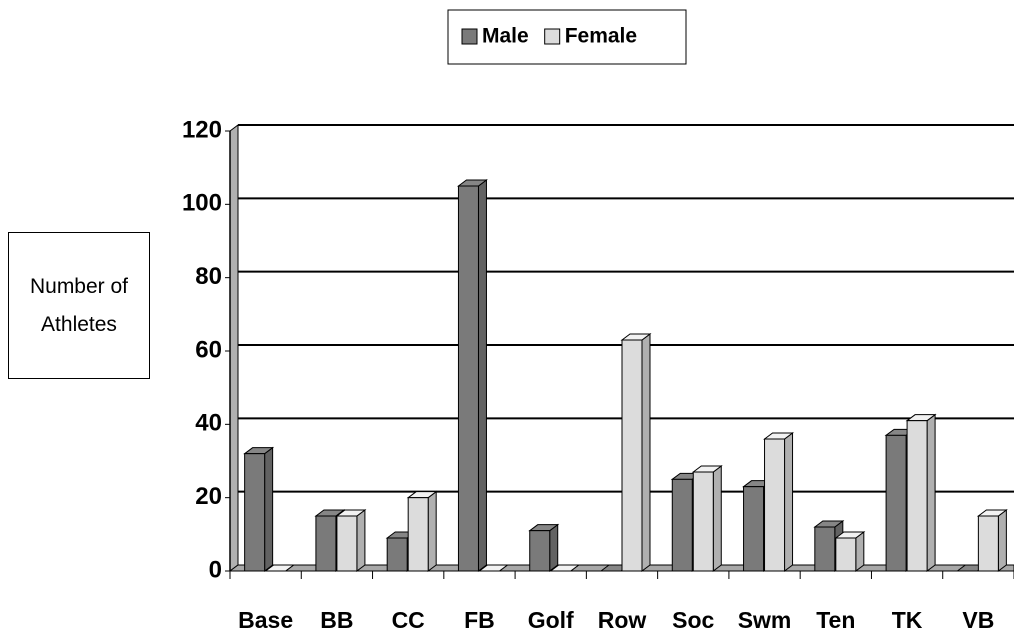 The height and width of the screenshot is (639, 1014). What do you see at coordinates (408, 620) in the screenshot?
I see `x-tick-label: CC` at bounding box center [408, 620].